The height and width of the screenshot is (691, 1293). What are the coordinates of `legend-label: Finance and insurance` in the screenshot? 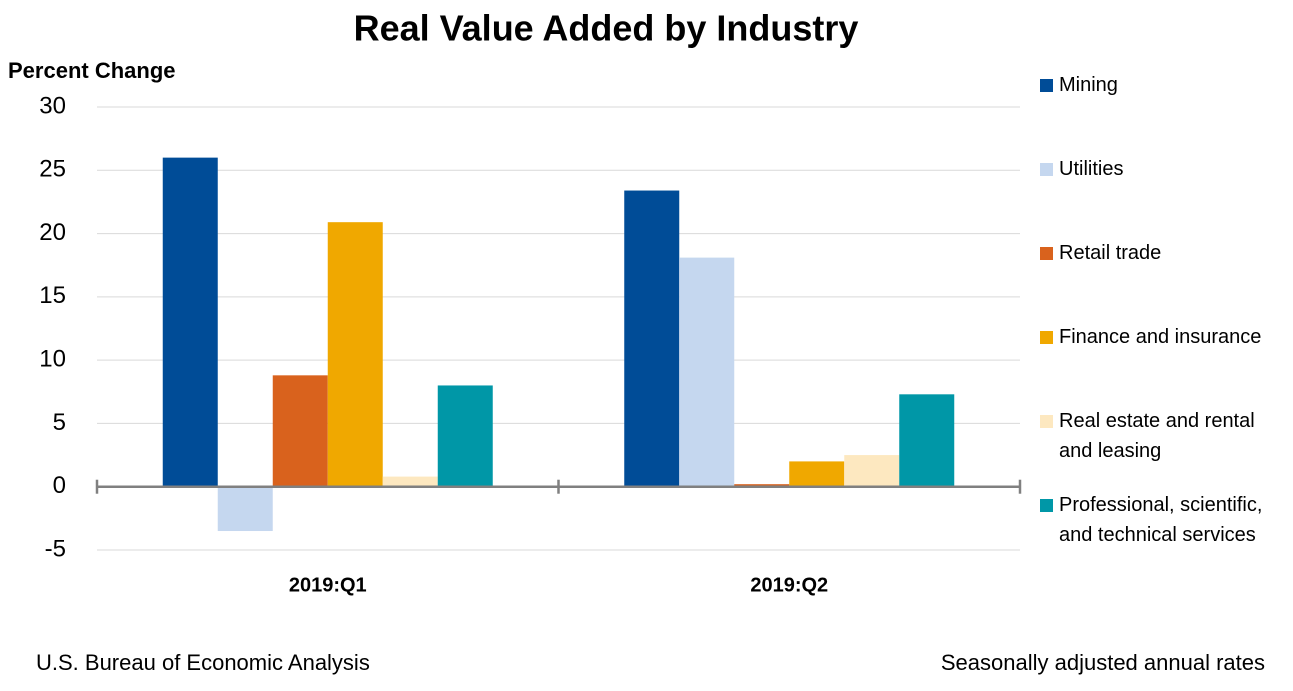 It's located at (1160, 337).